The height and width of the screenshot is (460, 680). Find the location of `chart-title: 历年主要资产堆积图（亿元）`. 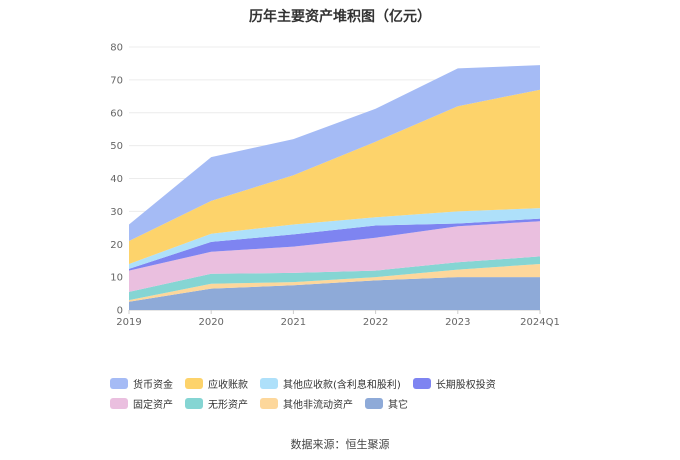

chart-title: 历年主要资产堆积图（亿元） is located at coordinates (340, 17).